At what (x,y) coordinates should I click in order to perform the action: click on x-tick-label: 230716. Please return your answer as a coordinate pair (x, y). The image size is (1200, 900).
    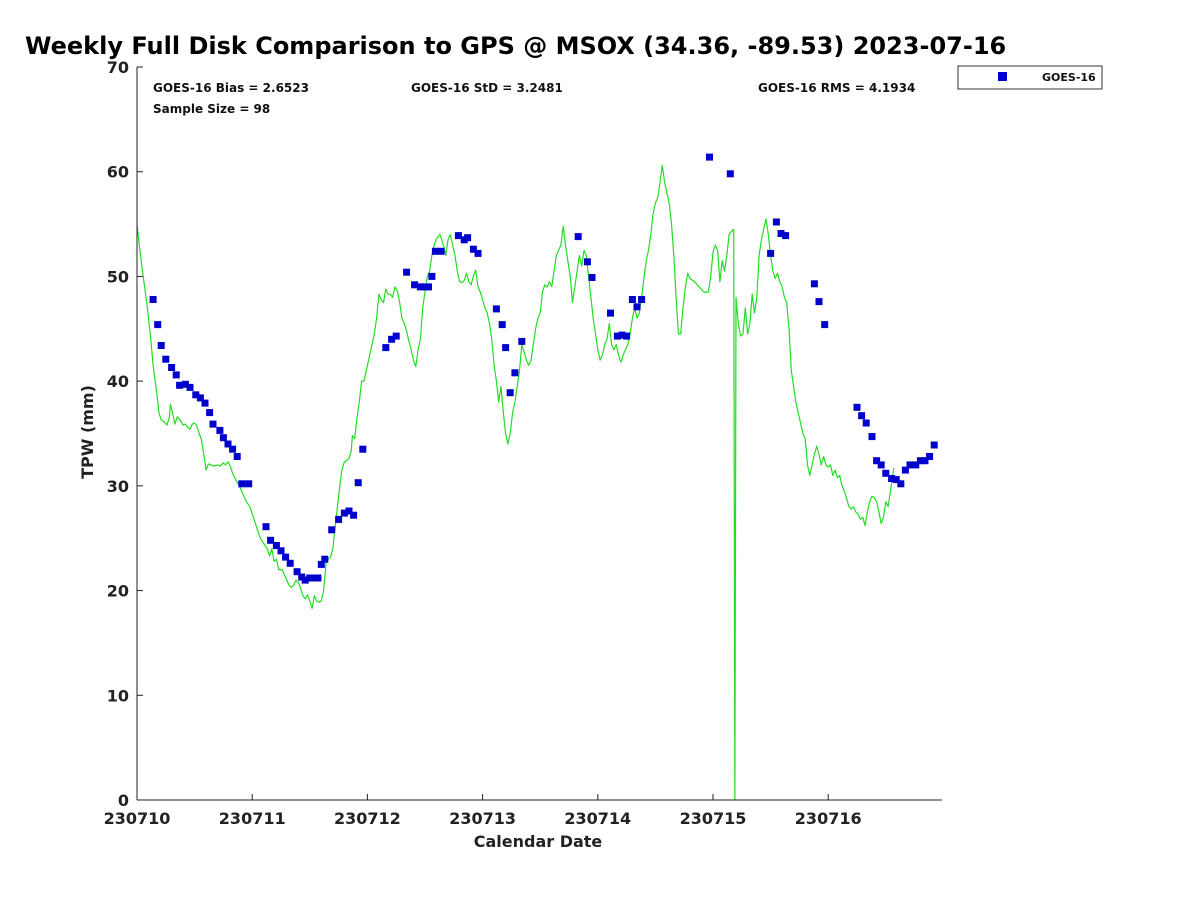
    Looking at the image, I should click on (828, 818).